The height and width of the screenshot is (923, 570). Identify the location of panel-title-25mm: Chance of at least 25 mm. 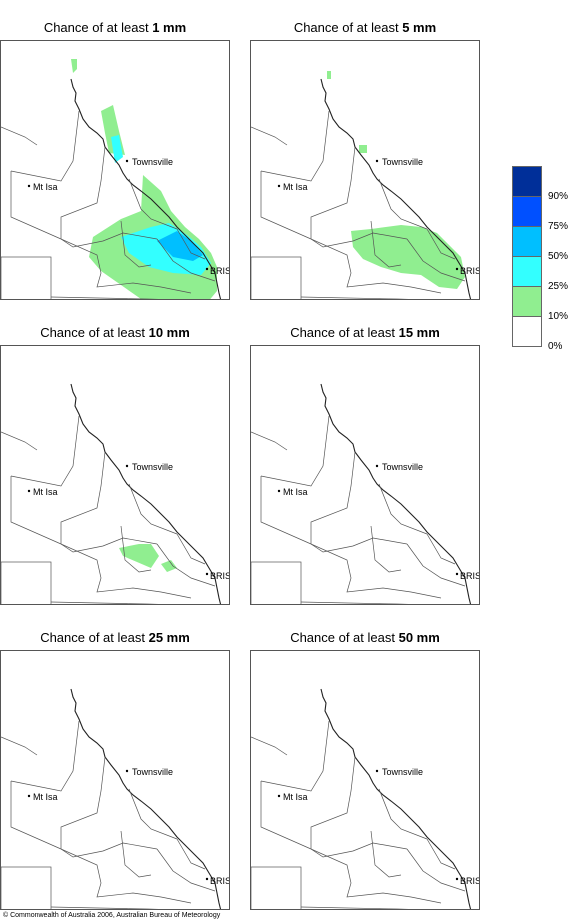
(115, 637).